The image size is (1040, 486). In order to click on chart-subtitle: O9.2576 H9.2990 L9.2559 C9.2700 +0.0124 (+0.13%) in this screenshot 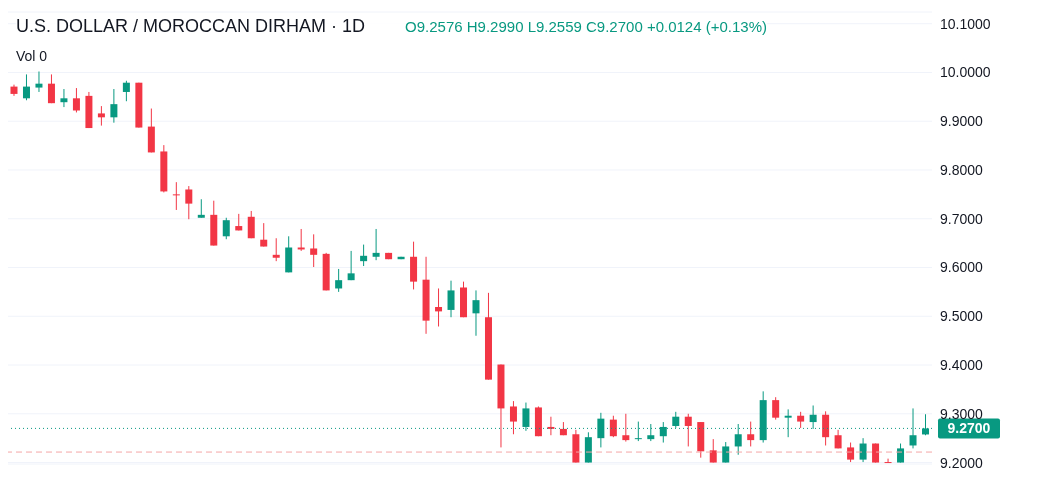, I will do `click(586, 26)`.